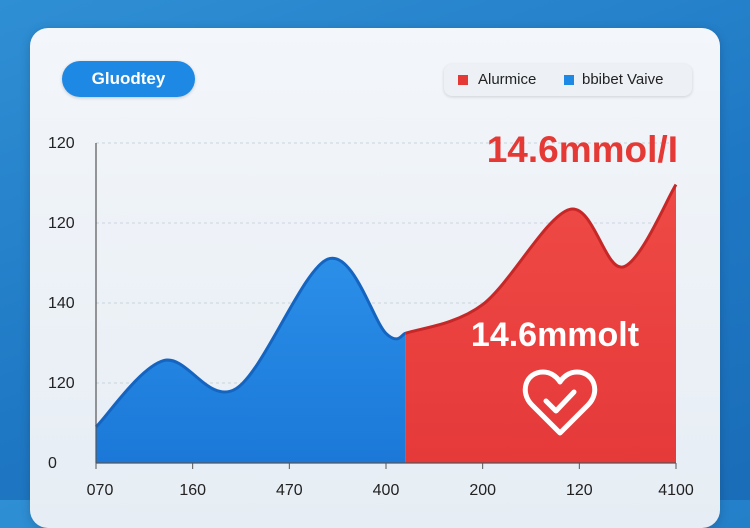 This screenshot has height=528, width=750. What do you see at coordinates (52, 463) in the screenshot?
I see `y-tick-label: 0` at bounding box center [52, 463].